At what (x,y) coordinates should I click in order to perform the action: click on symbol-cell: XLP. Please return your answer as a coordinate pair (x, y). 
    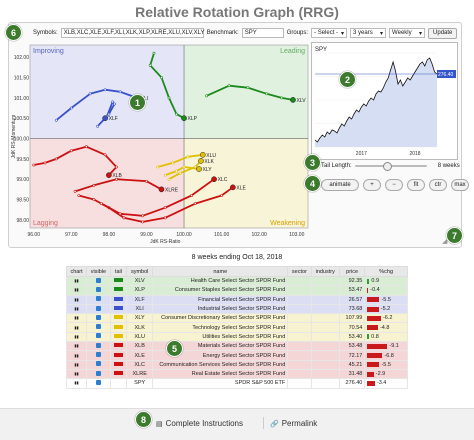
    Looking at the image, I should click on (140, 290).